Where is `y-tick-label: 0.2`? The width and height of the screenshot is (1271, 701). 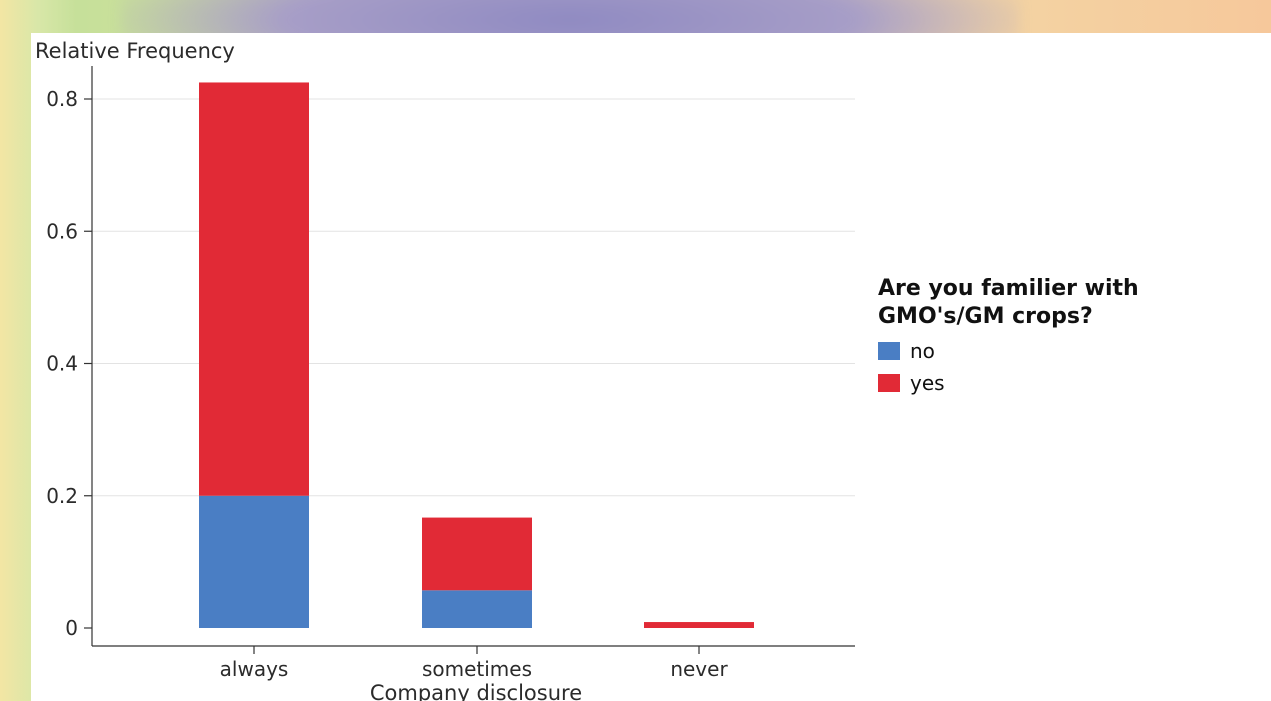
y-tick-label: 0.2 is located at coordinates (62, 496).